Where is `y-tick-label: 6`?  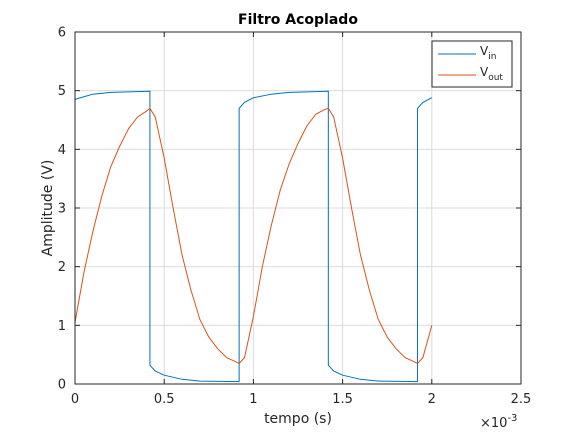 y-tick-label: 6 is located at coordinates (62, 33).